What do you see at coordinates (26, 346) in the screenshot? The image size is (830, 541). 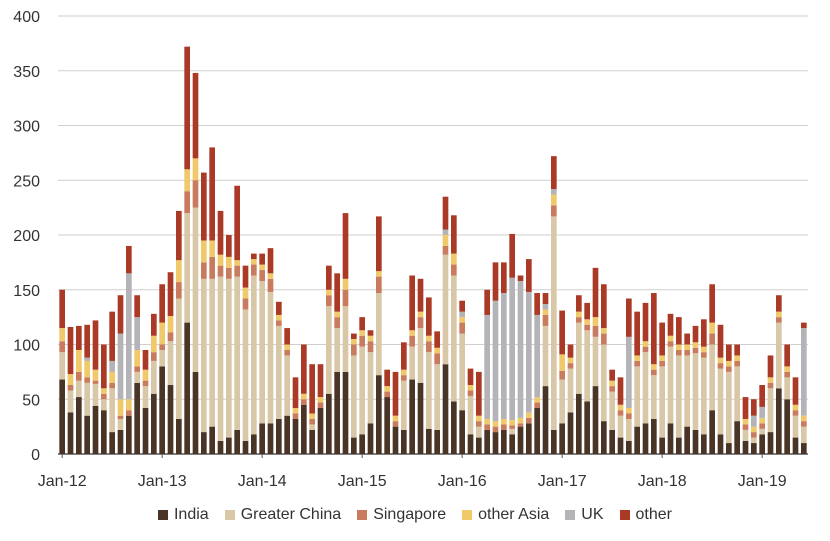 I see `y-tick-label: 100` at bounding box center [26, 346].